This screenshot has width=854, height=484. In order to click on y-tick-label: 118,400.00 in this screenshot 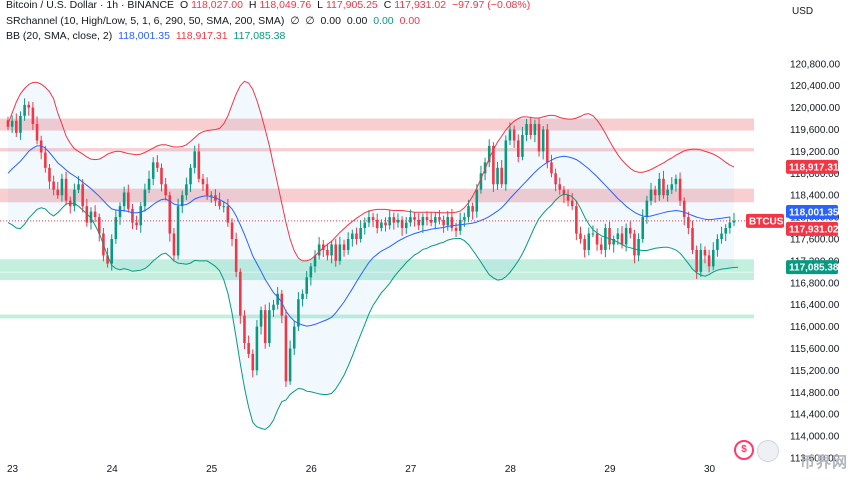, I will do `click(815, 196)`.